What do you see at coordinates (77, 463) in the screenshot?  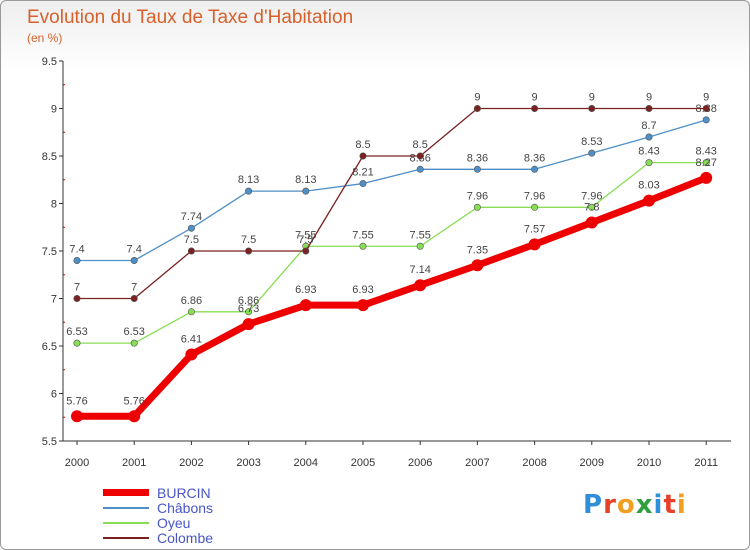 I see `x-tick-label: 2000` at bounding box center [77, 463].